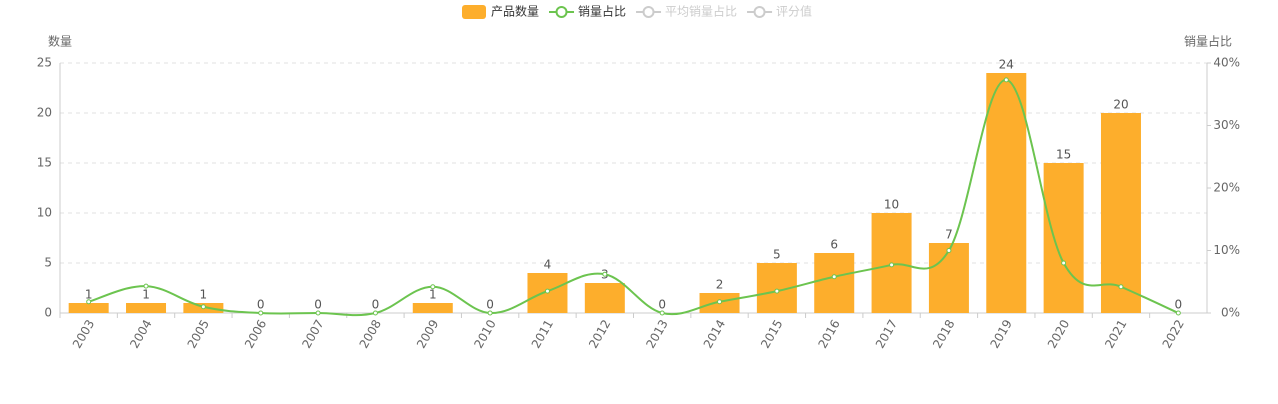  What do you see at coordinates (44, 63) in the screenshot?
I see `y-tick-label: 25` at bounding box center [44, 63].